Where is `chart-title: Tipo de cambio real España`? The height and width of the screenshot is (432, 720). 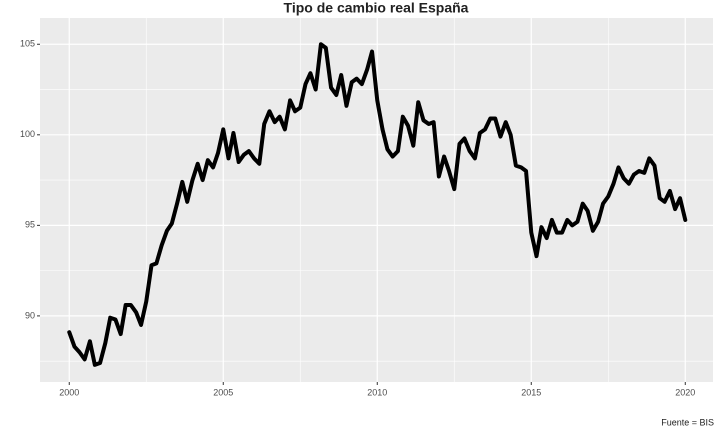 chart-title: Tipo de cambio real España is located at coordinates (376, 8).